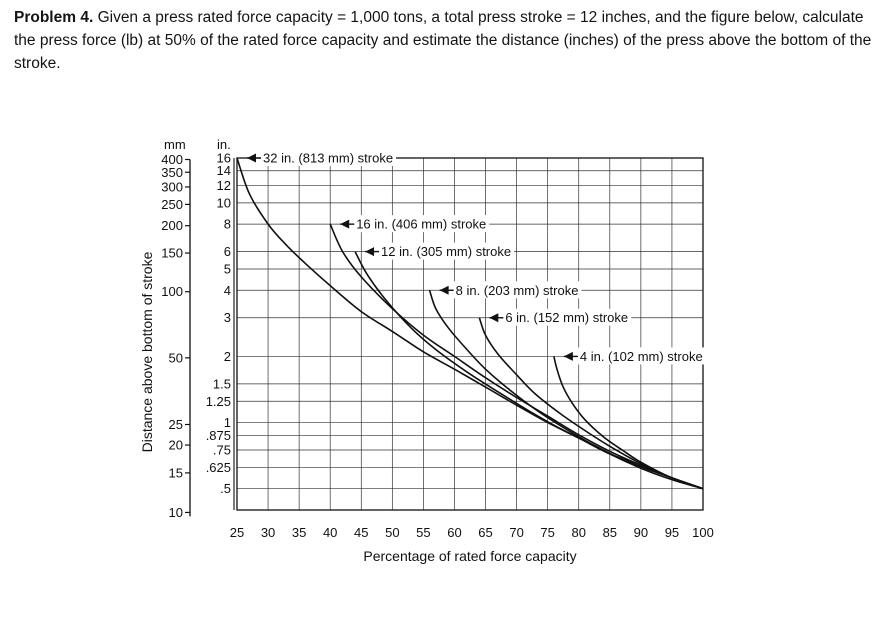 The width and height of the screenshot is (892, 639). I want to click on y-tick-label-in: 14, so click(224, 170).